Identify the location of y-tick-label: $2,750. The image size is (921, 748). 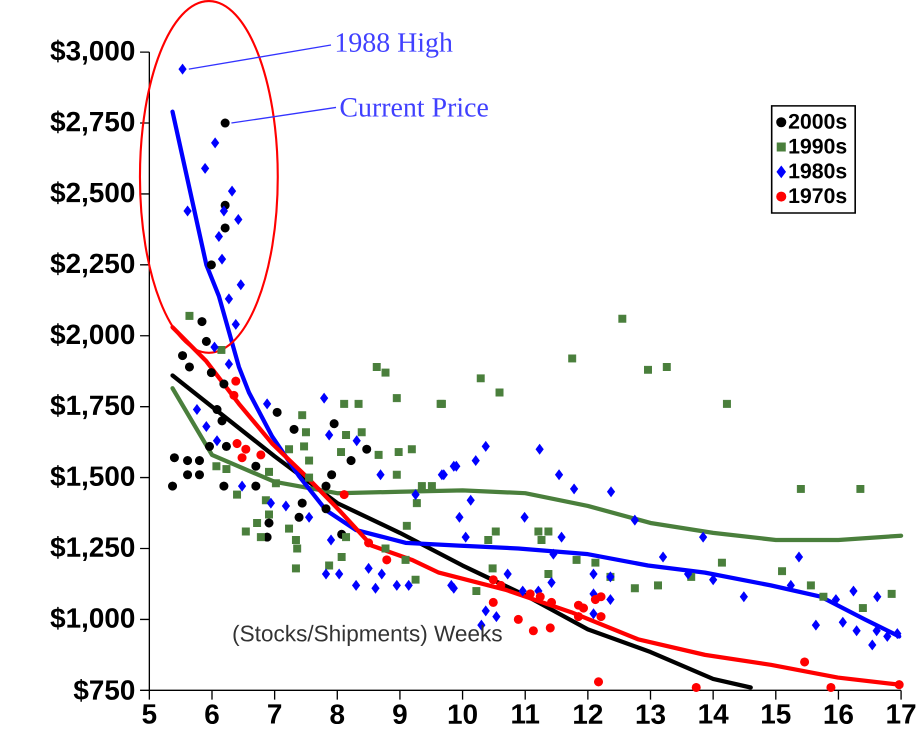
(92, 123).